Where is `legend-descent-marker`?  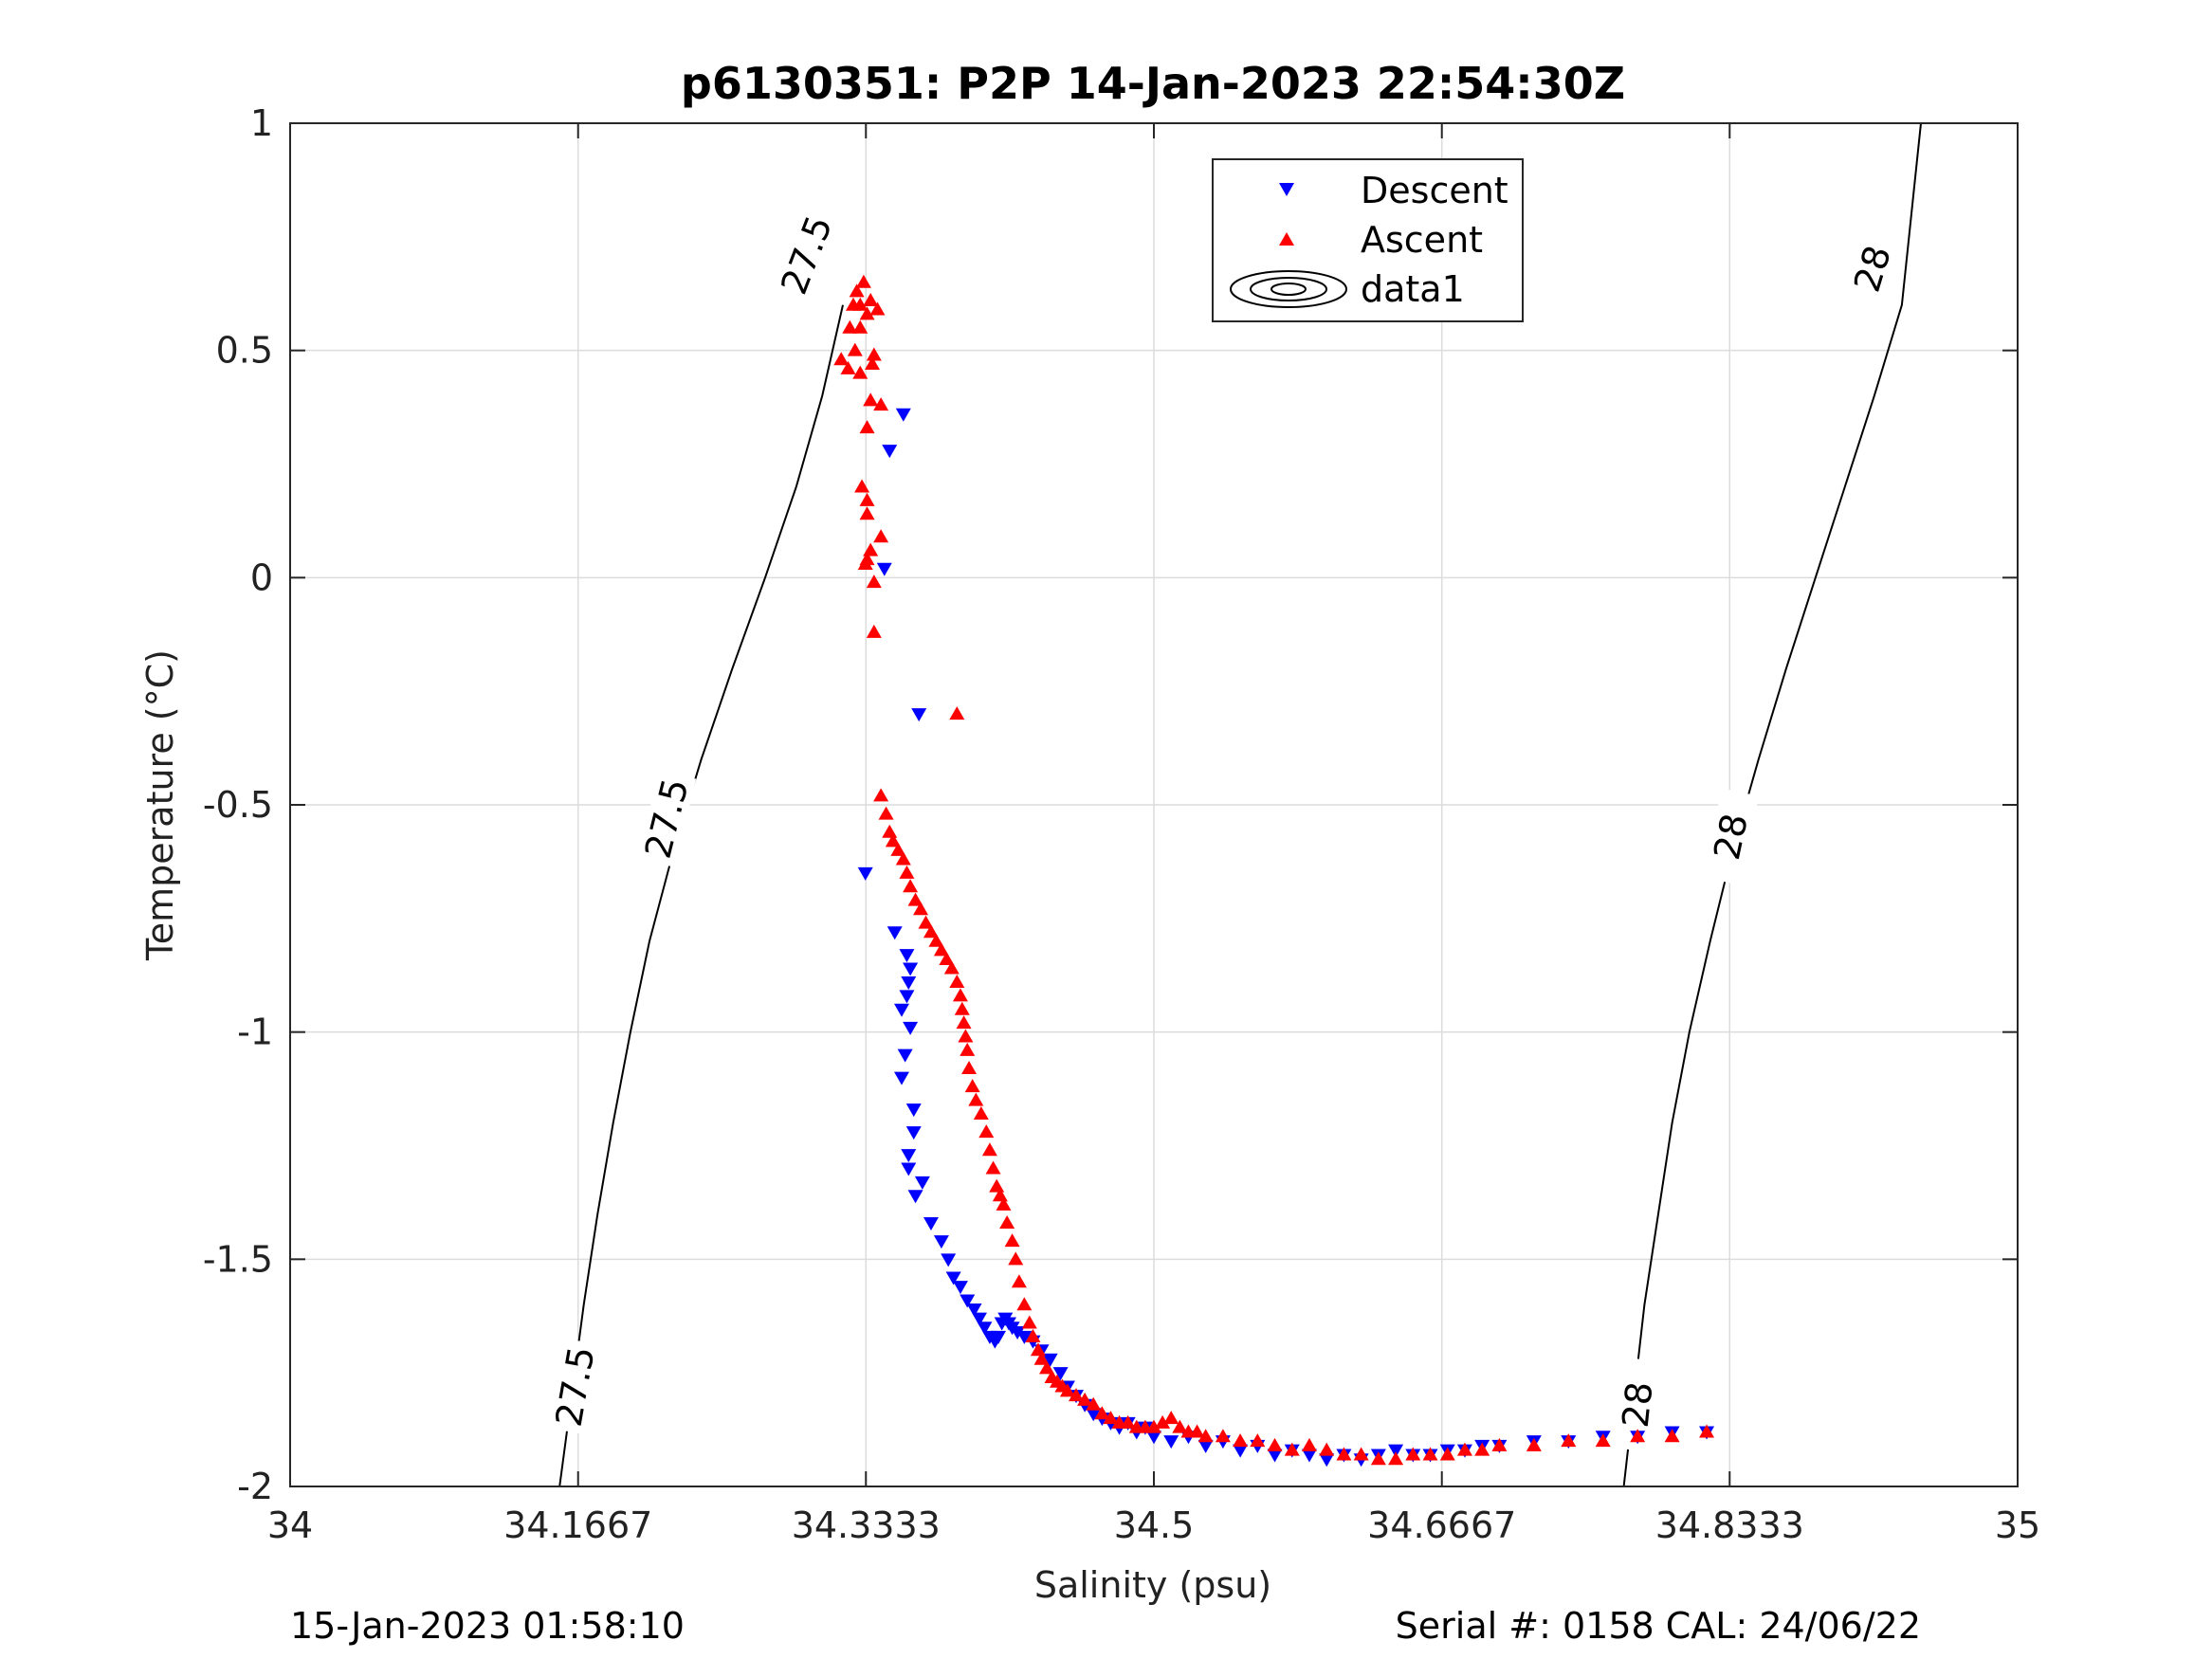
legend-descent-marker is located at coordinates (1286, 189).